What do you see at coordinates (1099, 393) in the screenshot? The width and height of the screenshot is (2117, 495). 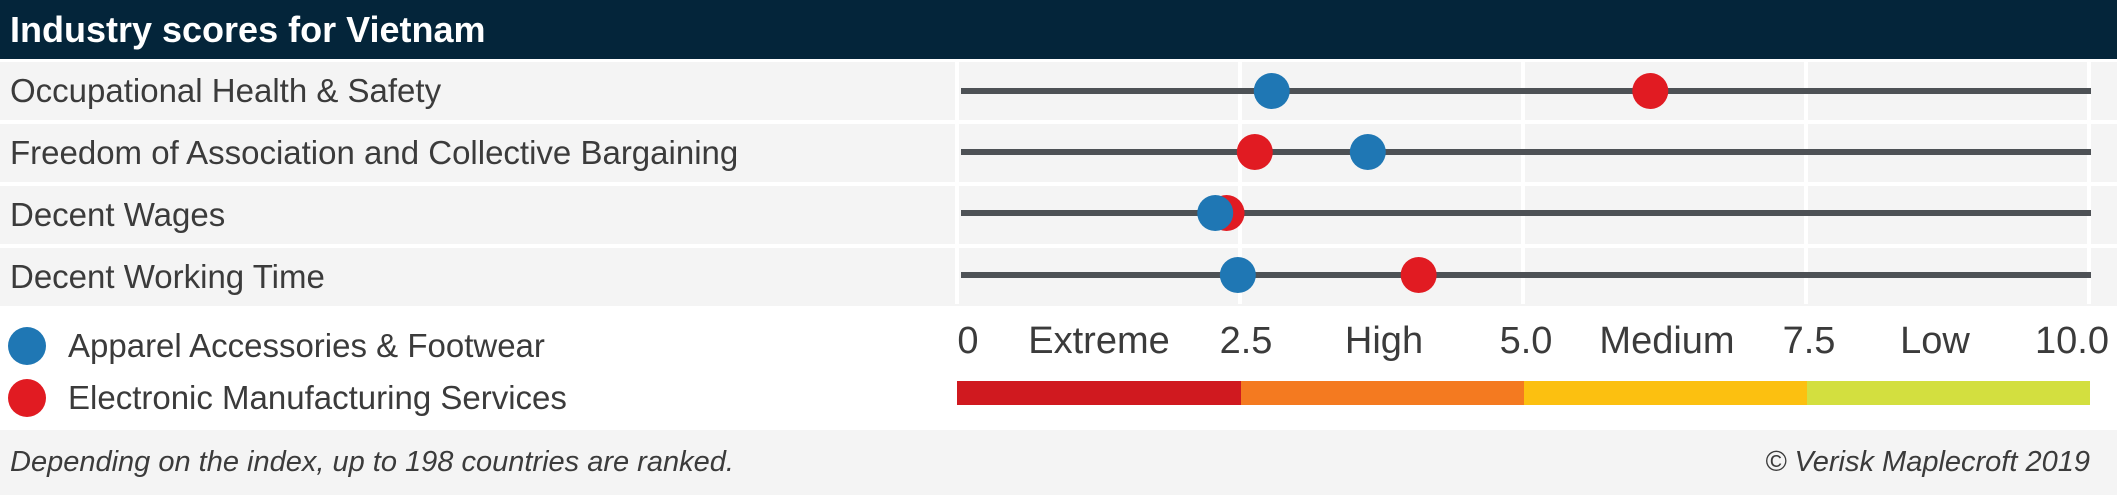 I see `band-bar-extreme` at bounding box center [1099, 393].